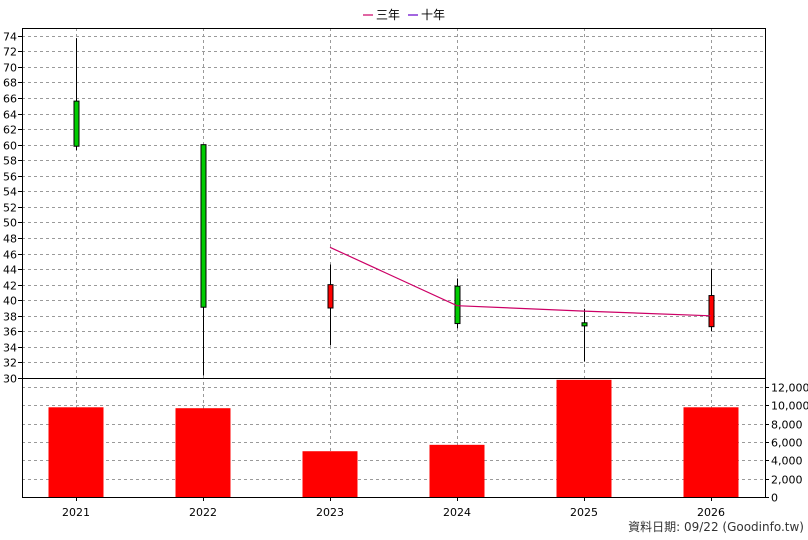  What do you see at coordinates (10, 99) in the screenshot?
I see `price-tick-label: 66` at bounding box center [10, 99].